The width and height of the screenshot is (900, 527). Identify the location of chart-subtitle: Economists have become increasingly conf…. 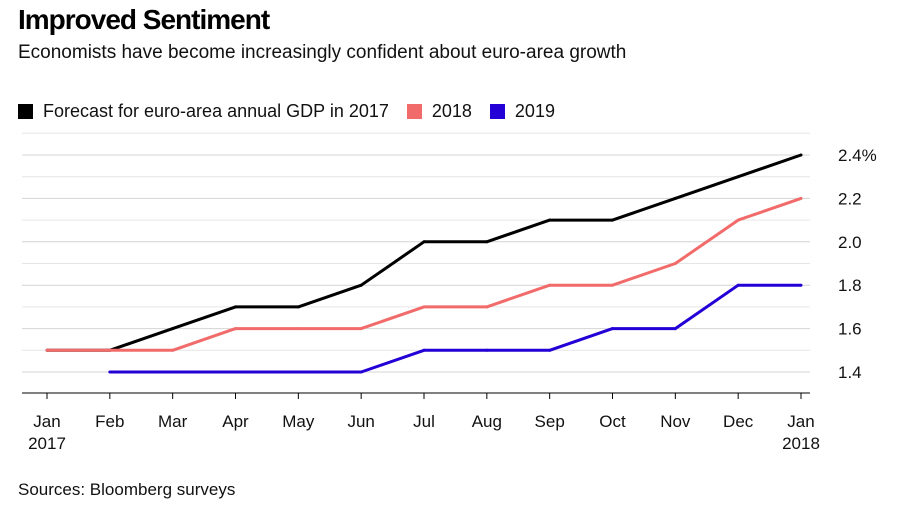
(322, 52).